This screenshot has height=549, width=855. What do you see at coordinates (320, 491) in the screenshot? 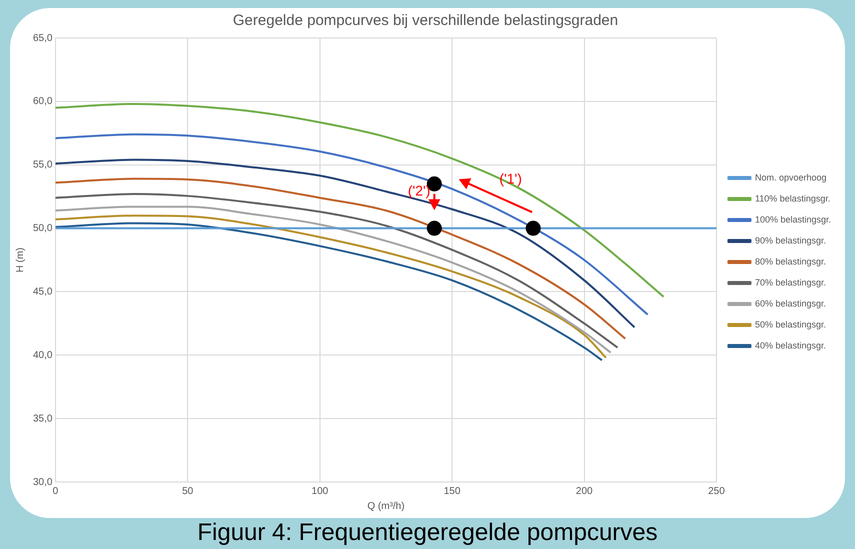
I see `x-tick-label: 100` at bounding box center [320, 491].